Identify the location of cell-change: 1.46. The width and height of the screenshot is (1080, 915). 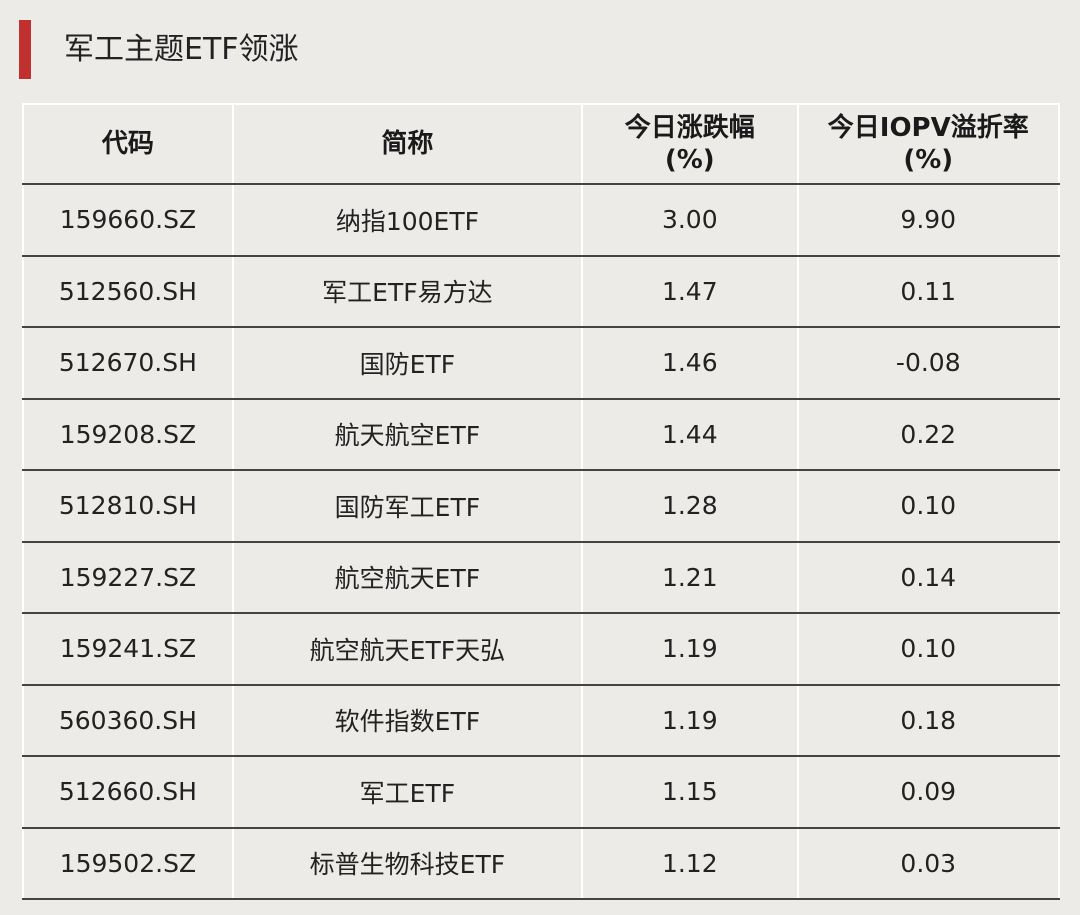
(690, 363).